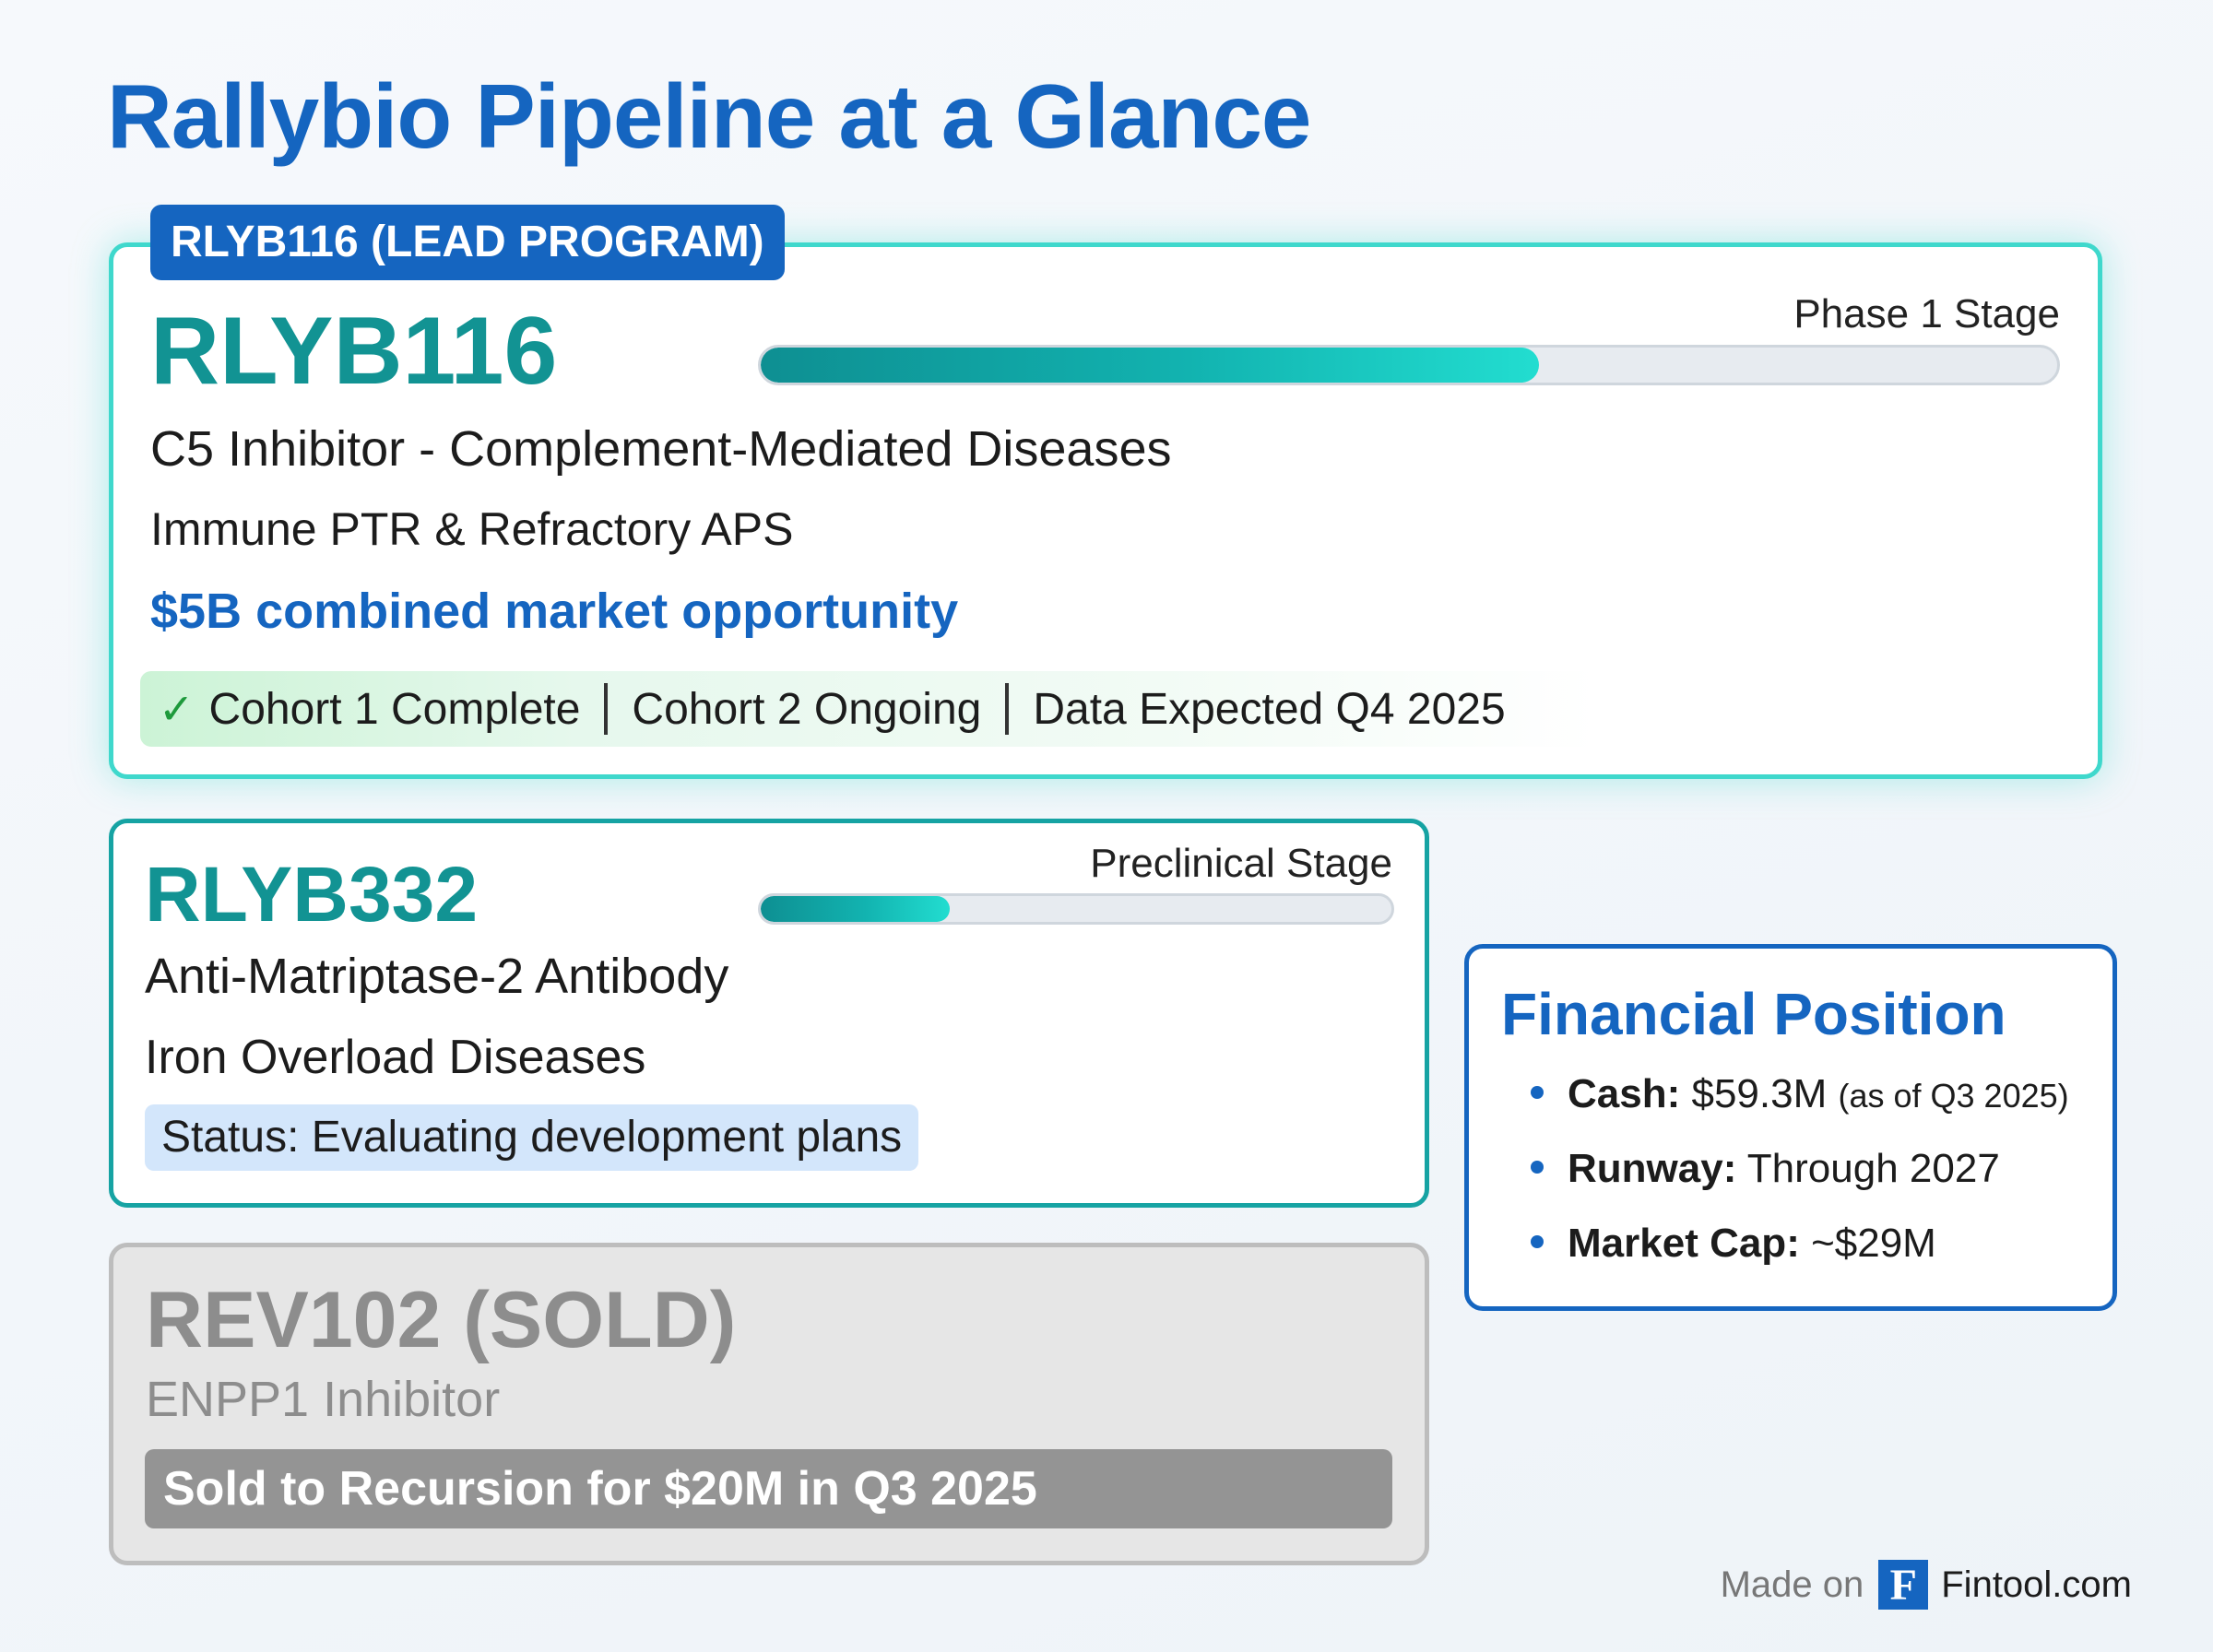 The image size is (2213, 1652). What do you see at coordinates (394, 709) in the screenshot?
I see `milestone-cohort-1: Cohort 1 Complete` at bounding box center [394, 709].